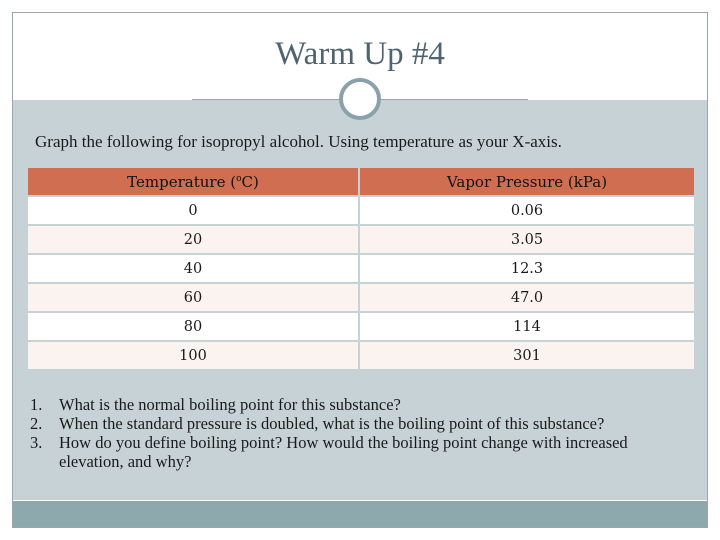  Describe the element at coordinates (194, 298) in the screenshot. I see `cell-temperature: 60` at that location.